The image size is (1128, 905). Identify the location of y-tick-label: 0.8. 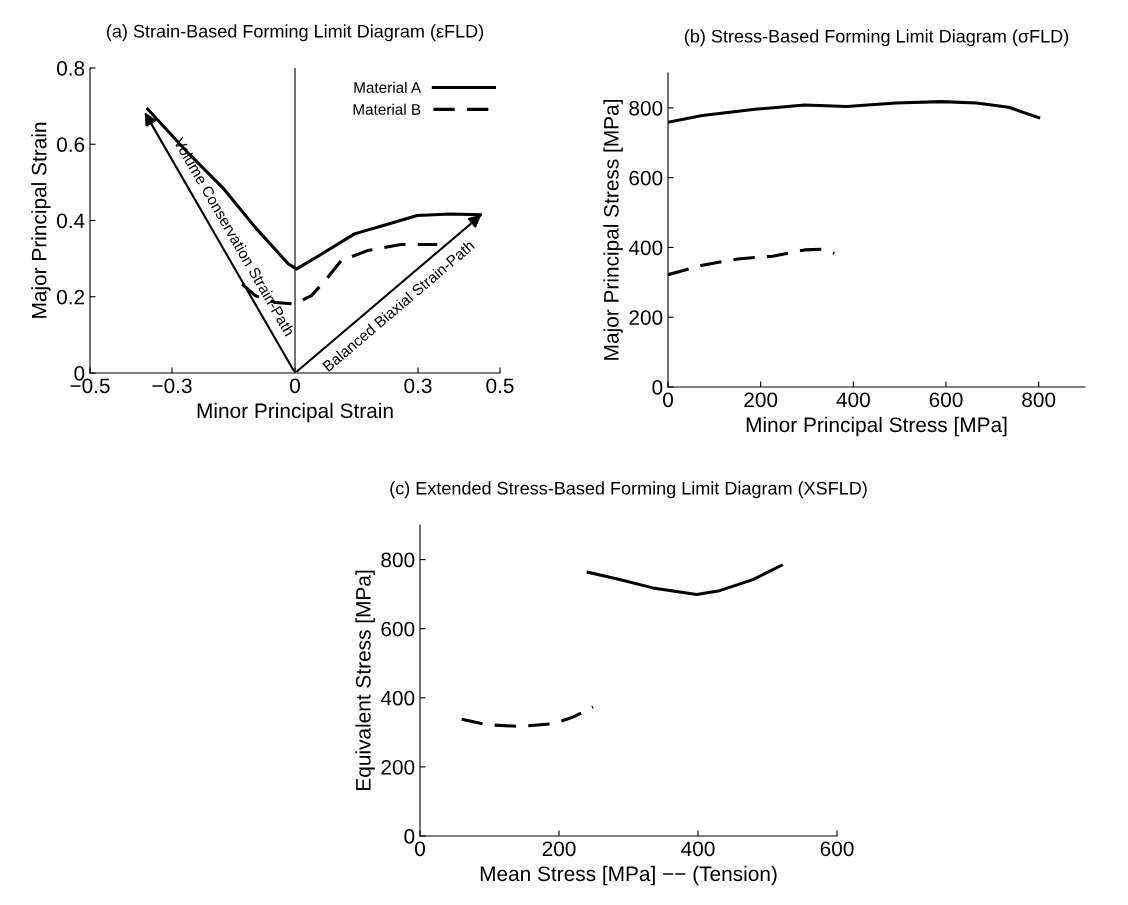
(70, 68).